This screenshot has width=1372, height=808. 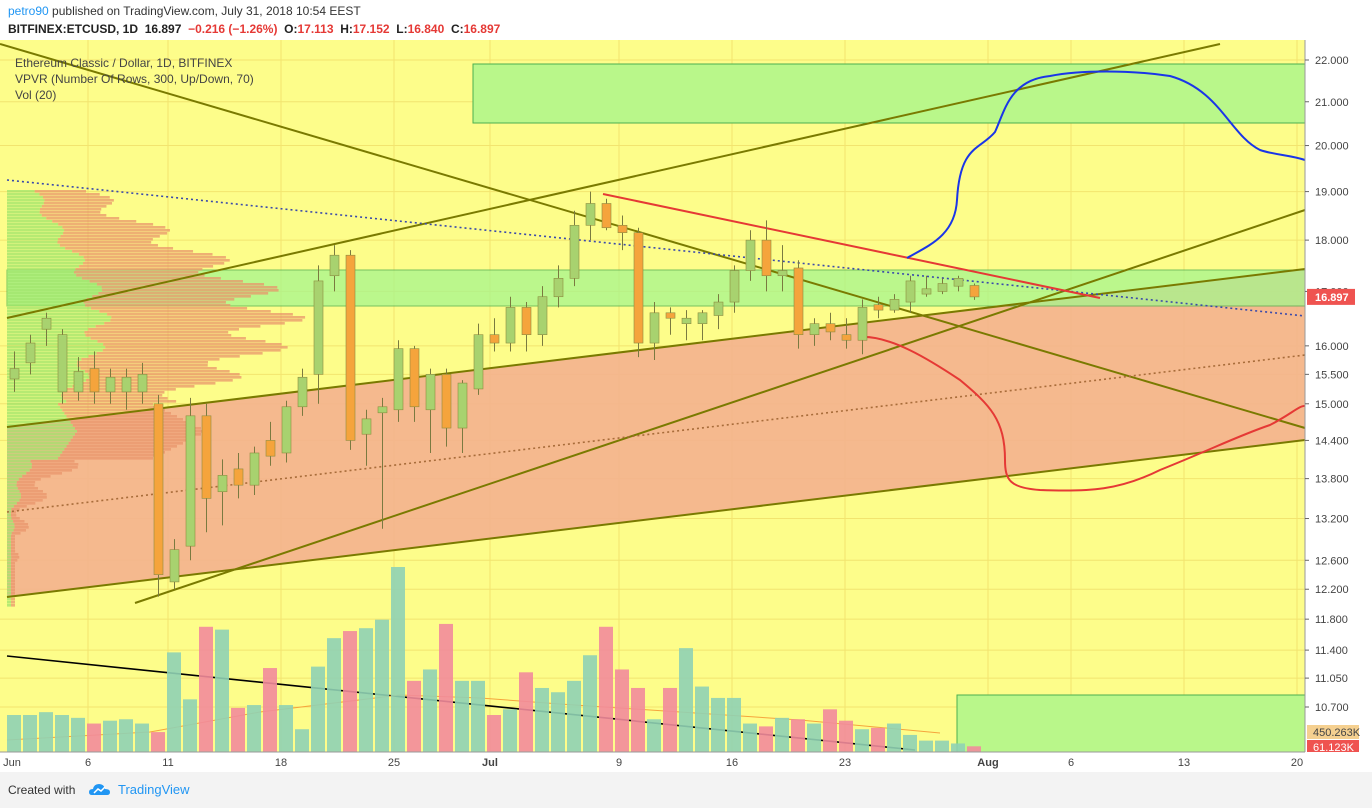 What do you see at coordinates (490, 763) in the screenshot?
I see `time-tick-label: Jul` at bounding box center [490, 763].